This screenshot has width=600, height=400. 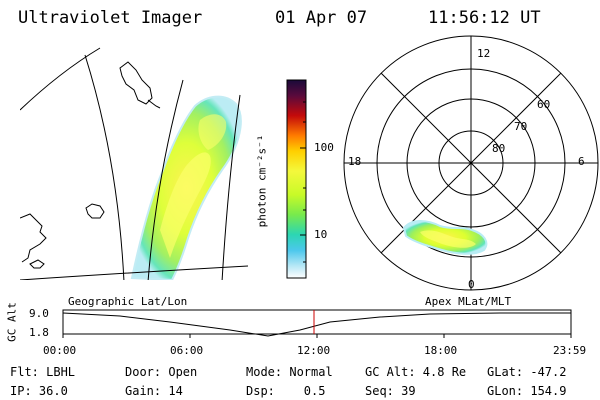 What do you see at coordinates (39, 391) in the screenshot?
I see `info-ip: IP: 36.0` at bounding box center [39, 391].